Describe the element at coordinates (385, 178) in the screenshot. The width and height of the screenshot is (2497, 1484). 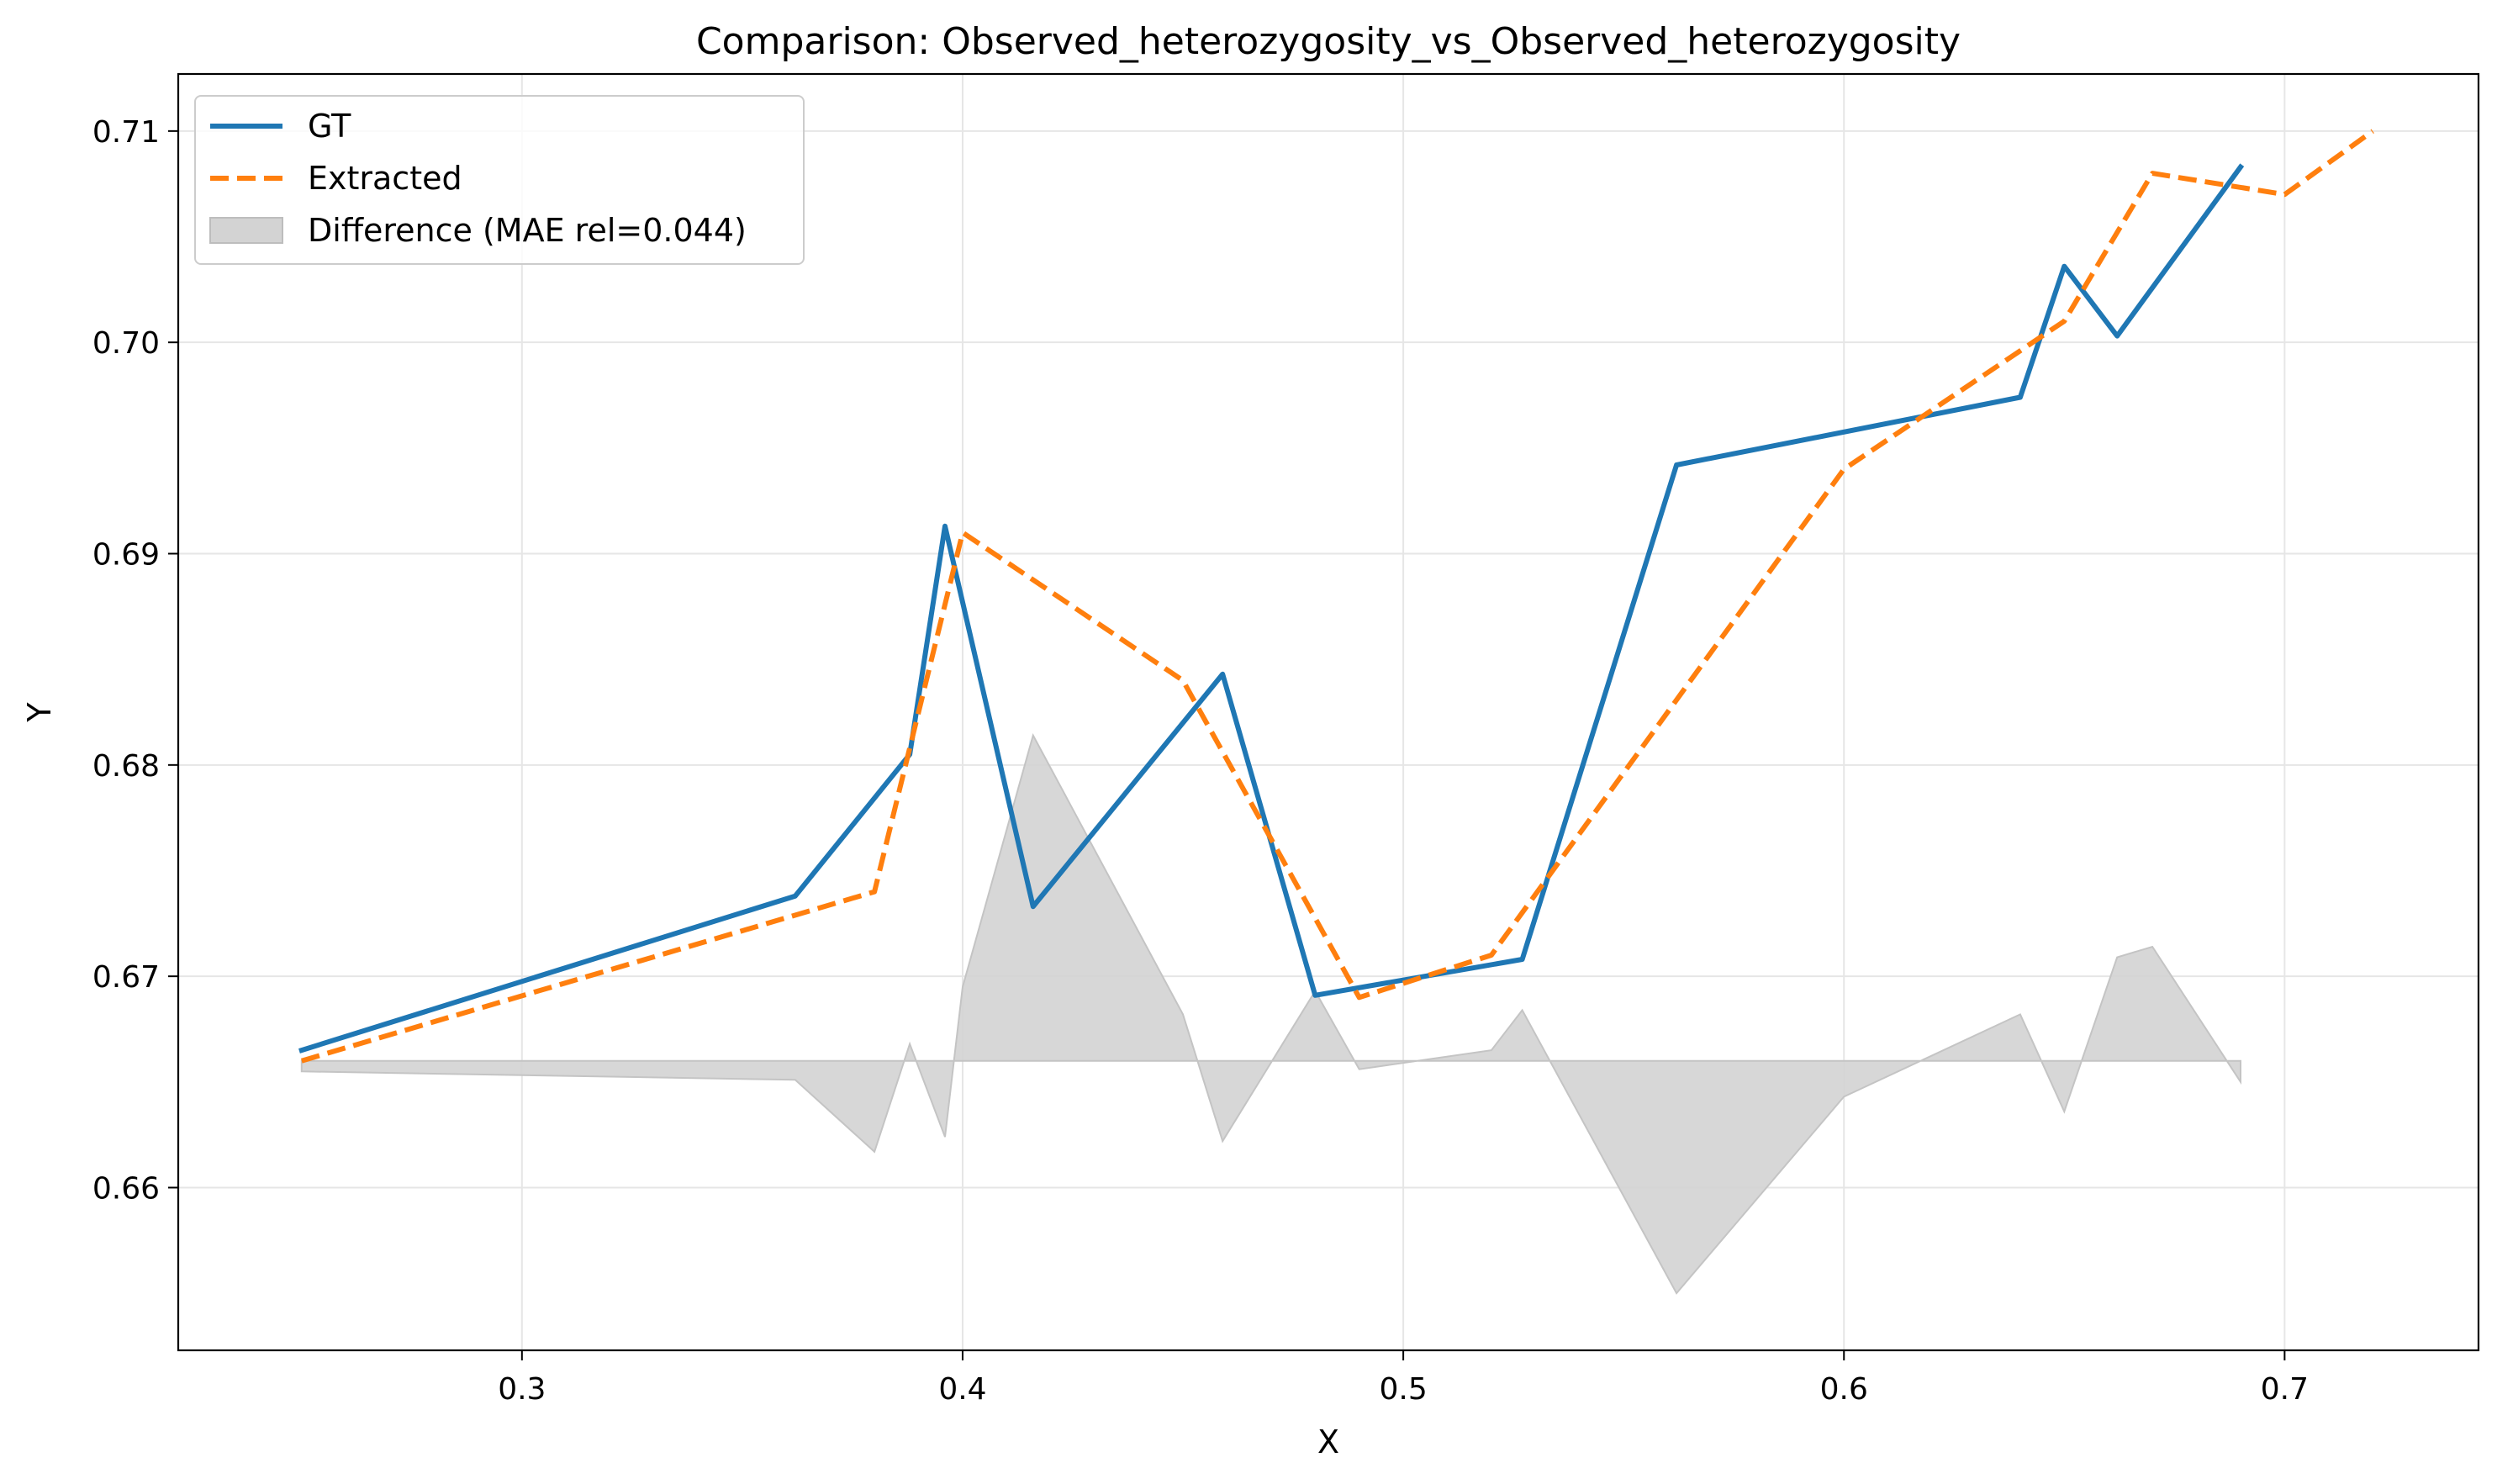
I see `legend-label-extracted: Extracted` at that location.